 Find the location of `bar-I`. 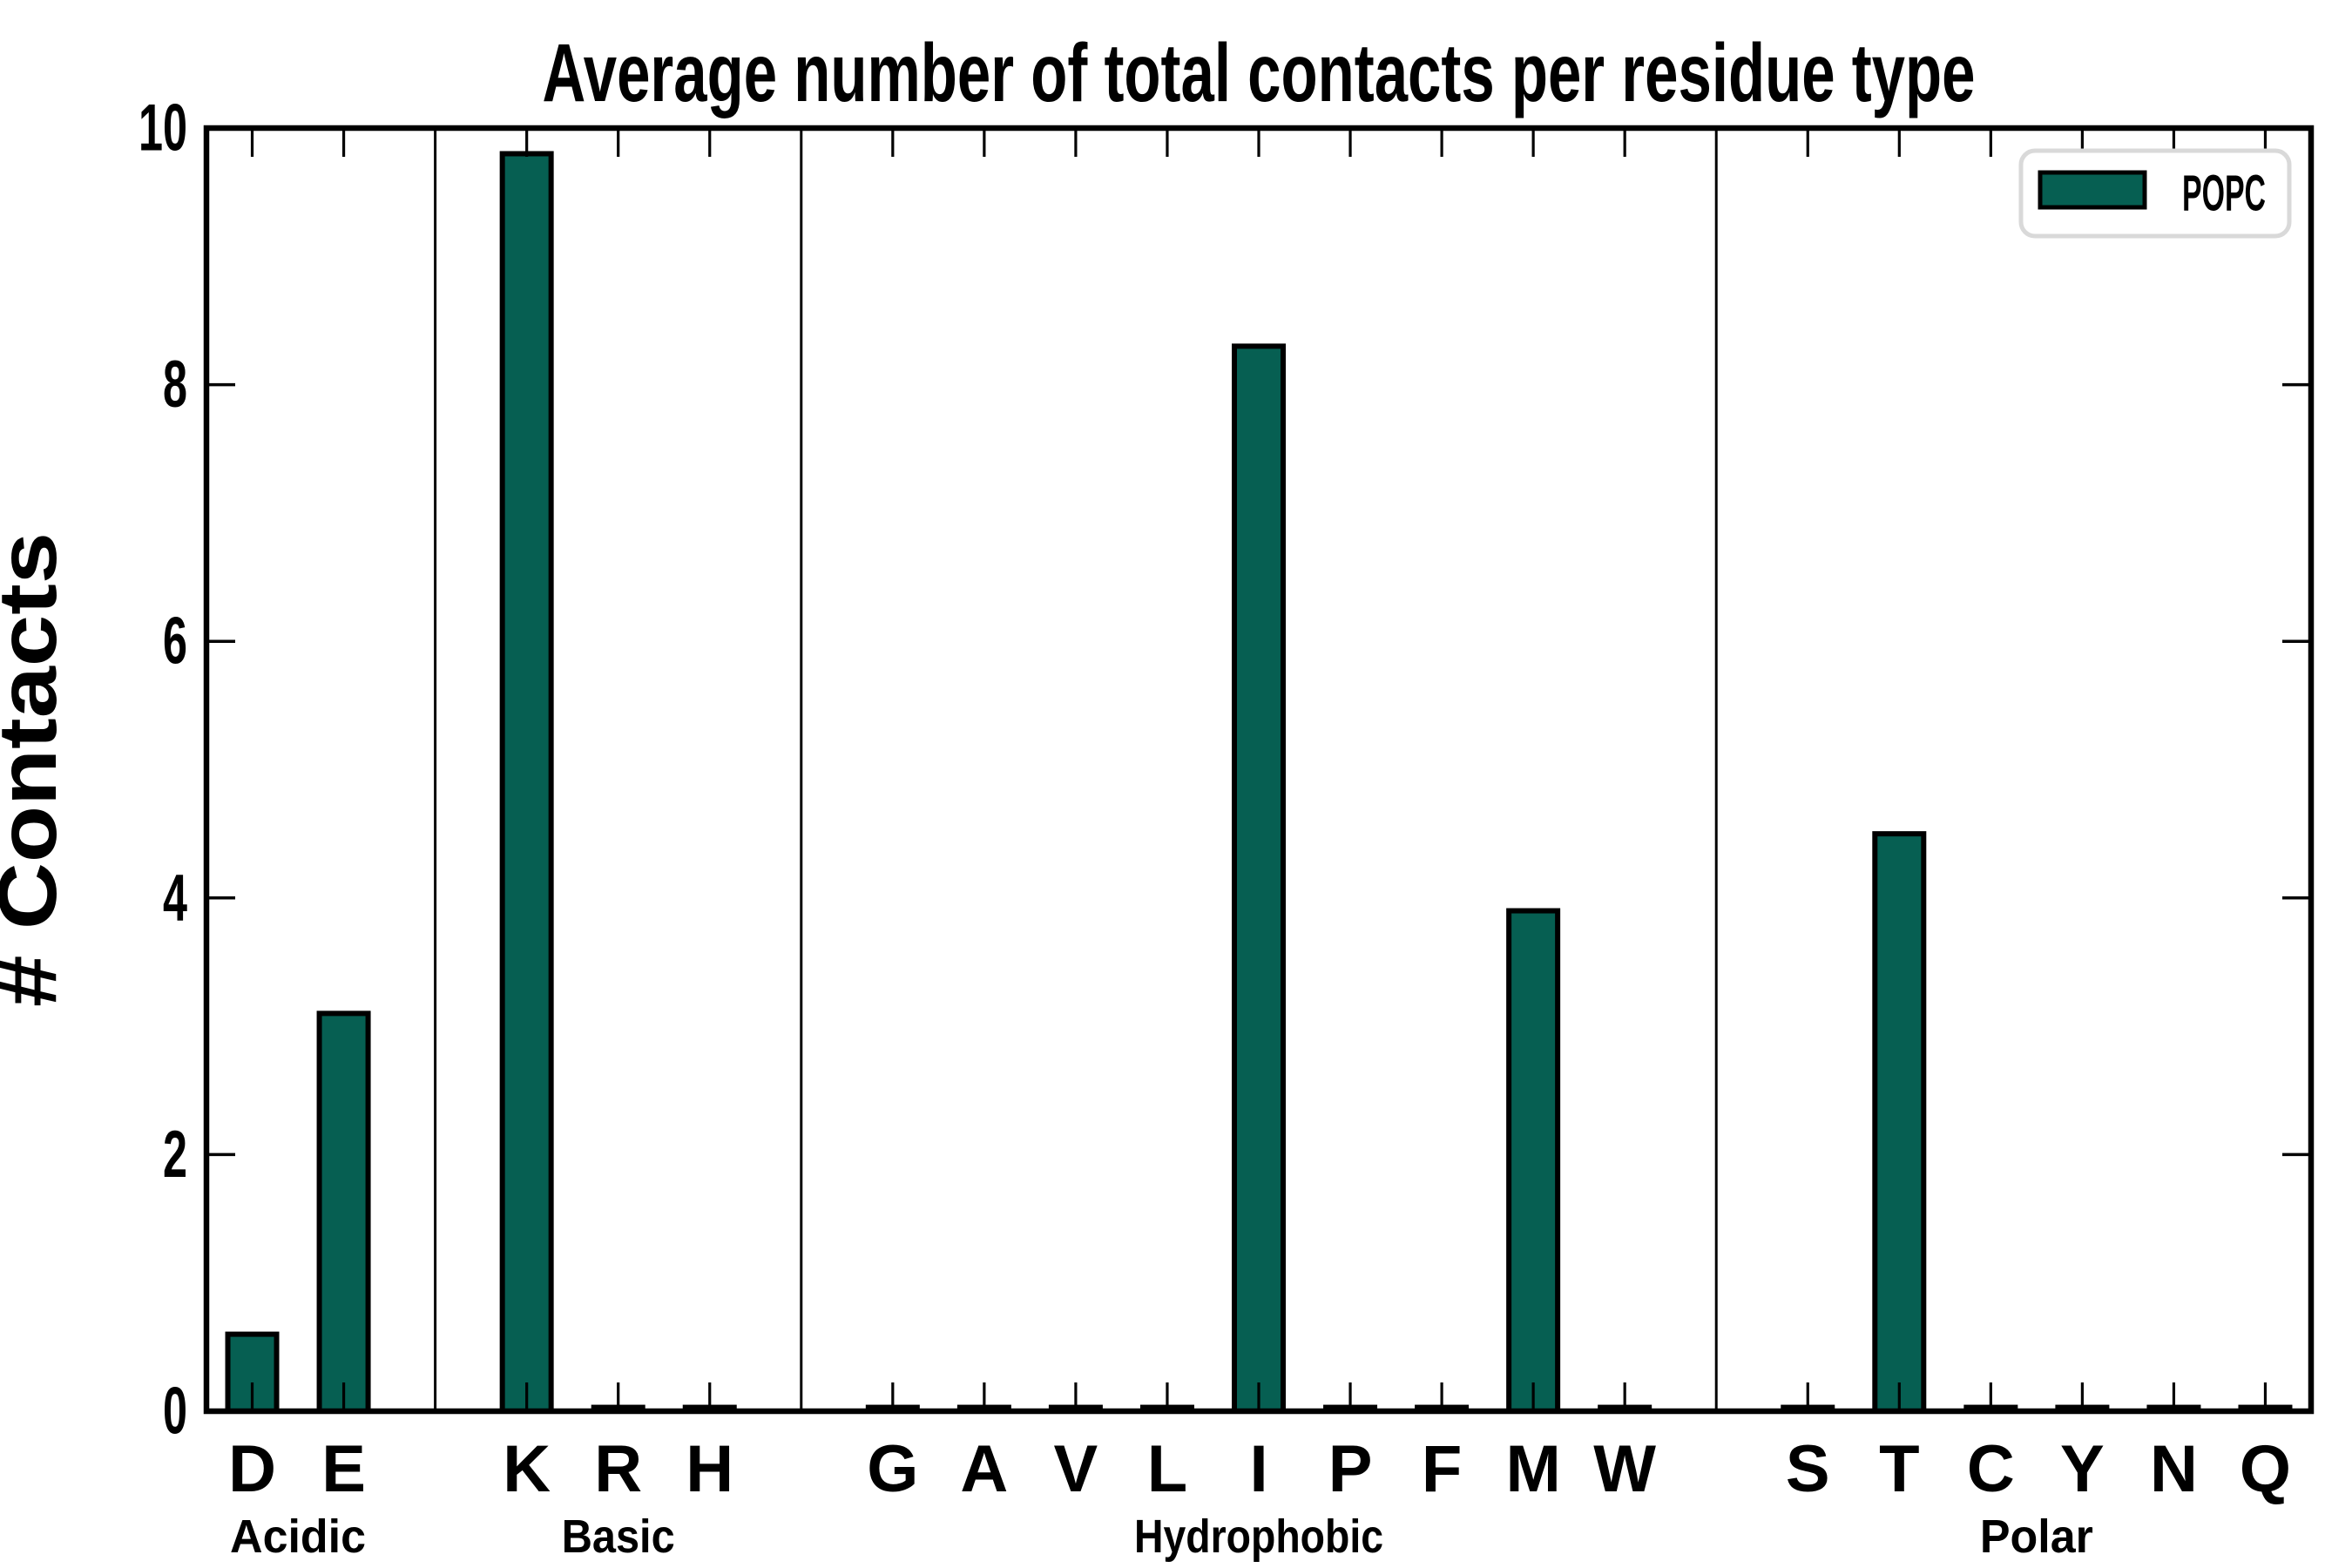

bar-I is located at coordinates (1259, 879).